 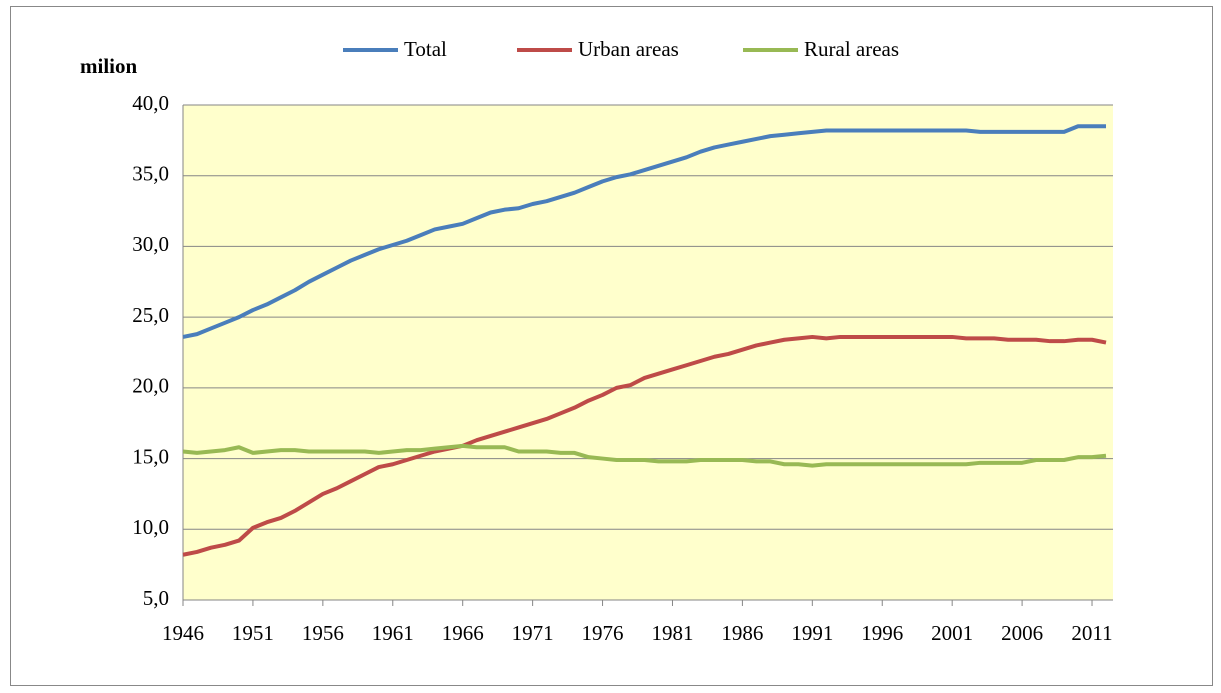 I want to click on y-axis-label: milion, so click(x=108, y=66).